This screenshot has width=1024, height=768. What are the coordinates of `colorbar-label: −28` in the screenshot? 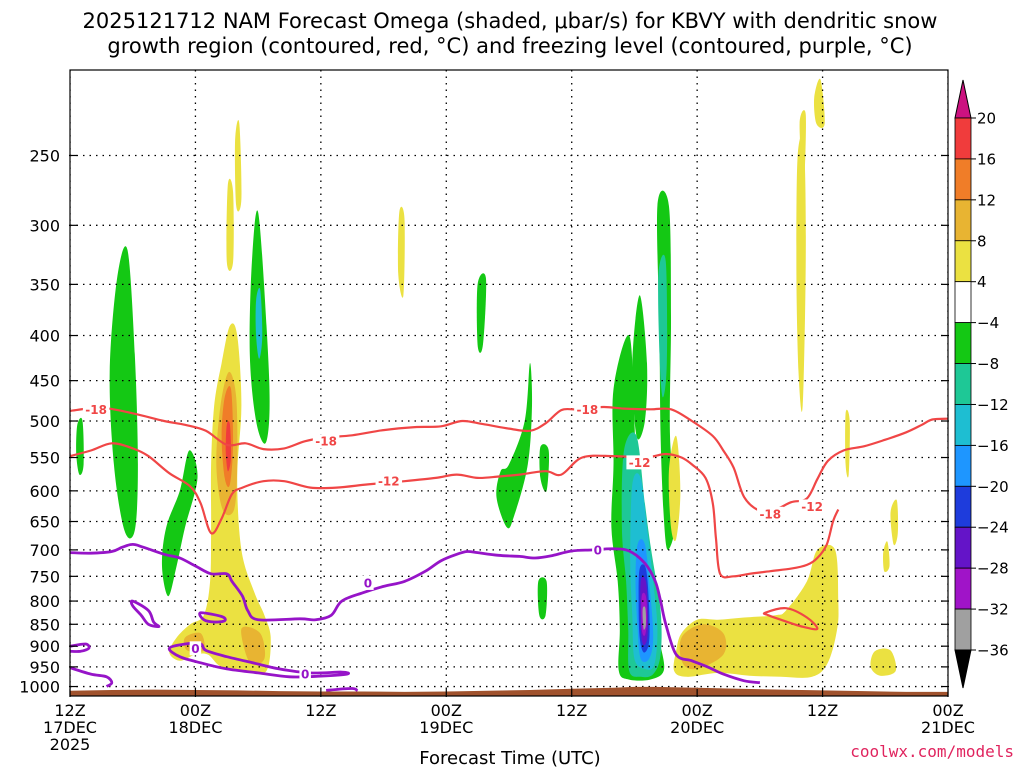 It's located at (993, 569).